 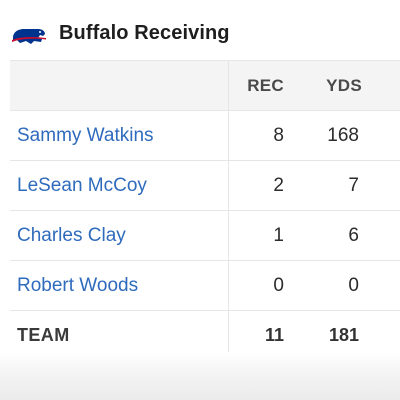 I want to click on buffalo-logo-icon, so click(x=29, y=36).